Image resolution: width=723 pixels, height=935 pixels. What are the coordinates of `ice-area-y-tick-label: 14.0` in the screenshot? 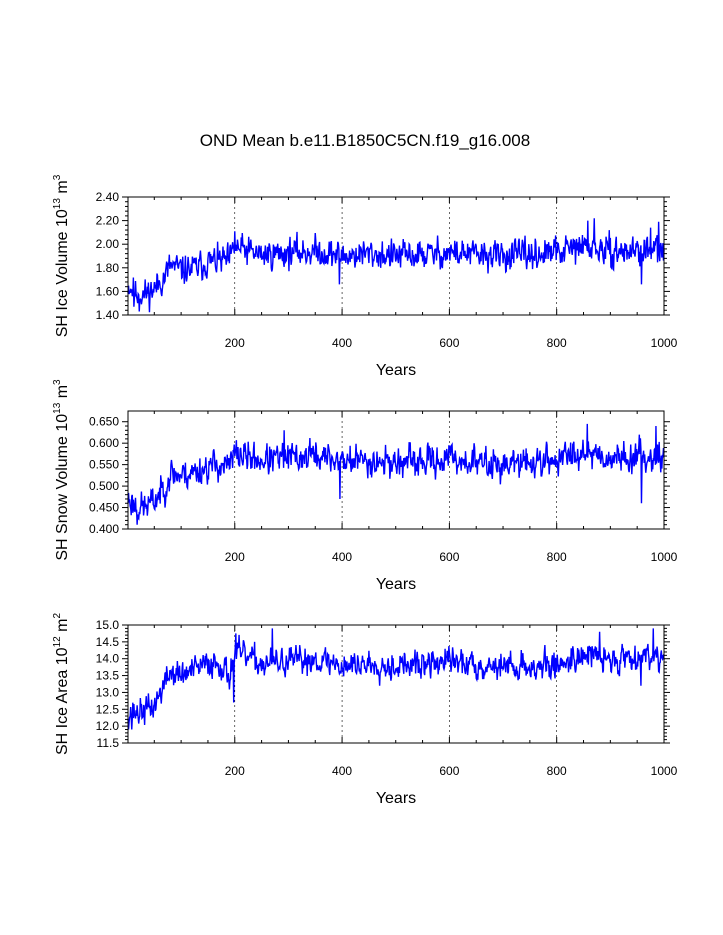 It's located at (108, 659).